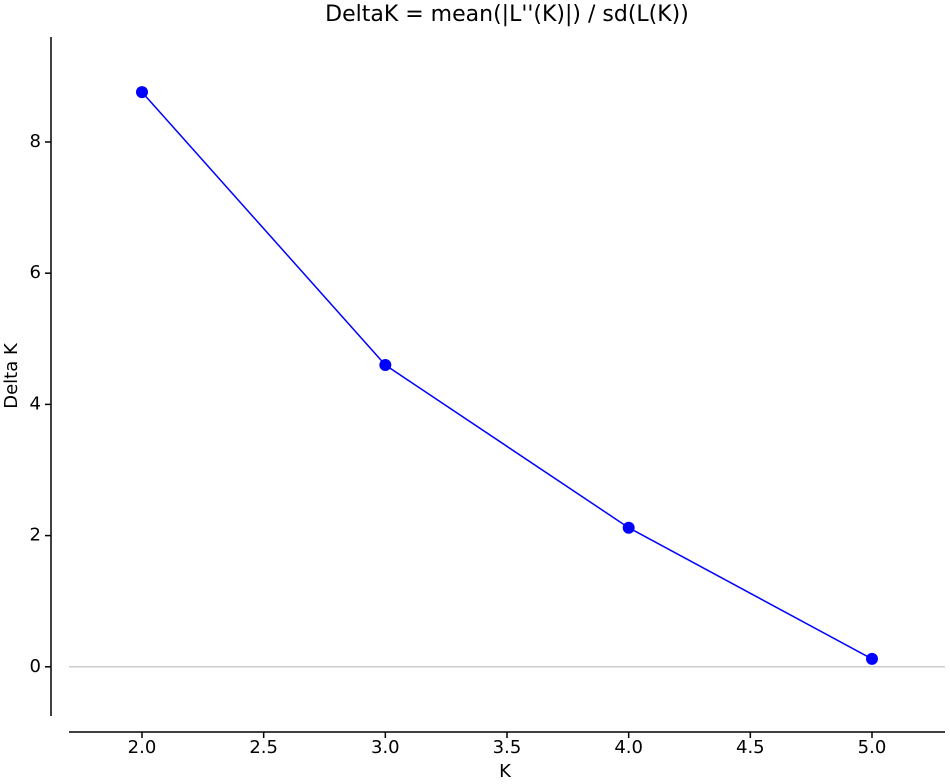 The height and width of the screenshot is (784, 950). What do you see at coordinates (507, 14) in the screenshot?
I see `chart-title: DeltaK = mean(|L''(K)|) / sd(L(K))` at bounding box center [507, 14].